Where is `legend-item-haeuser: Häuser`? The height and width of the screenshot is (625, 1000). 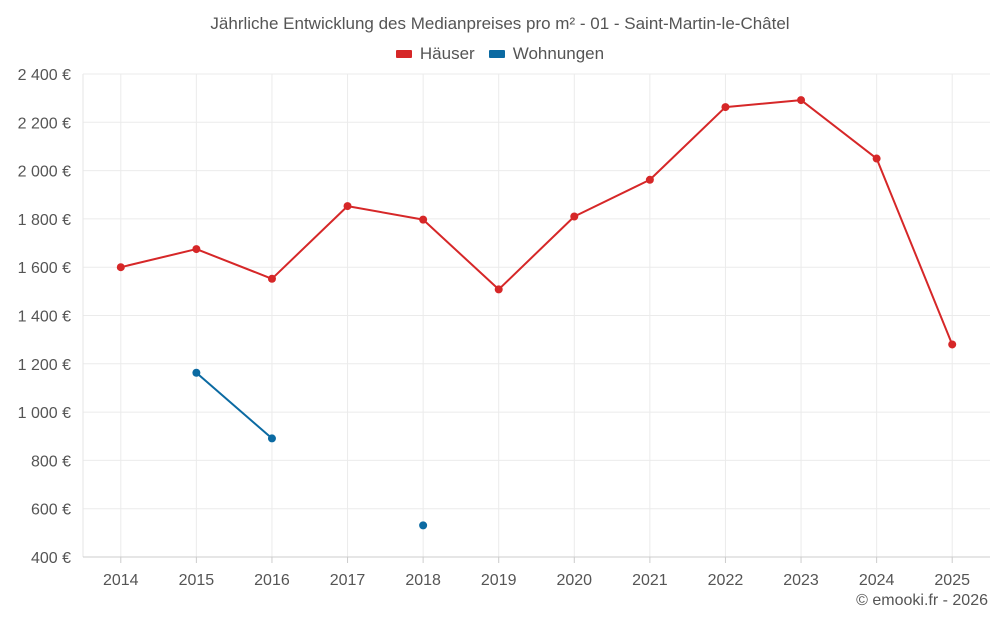
legend-item-haeuser: Häuser is located at coordinates (435, 54).